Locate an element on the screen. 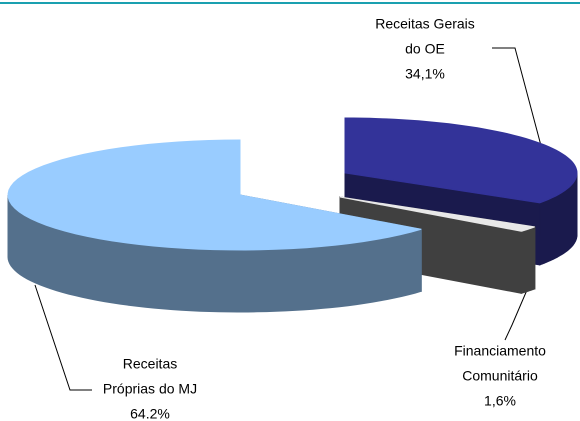 This screenshot has height=421, width=580. slice-label: Receitas Gerais is located at coordinates (425, 24).